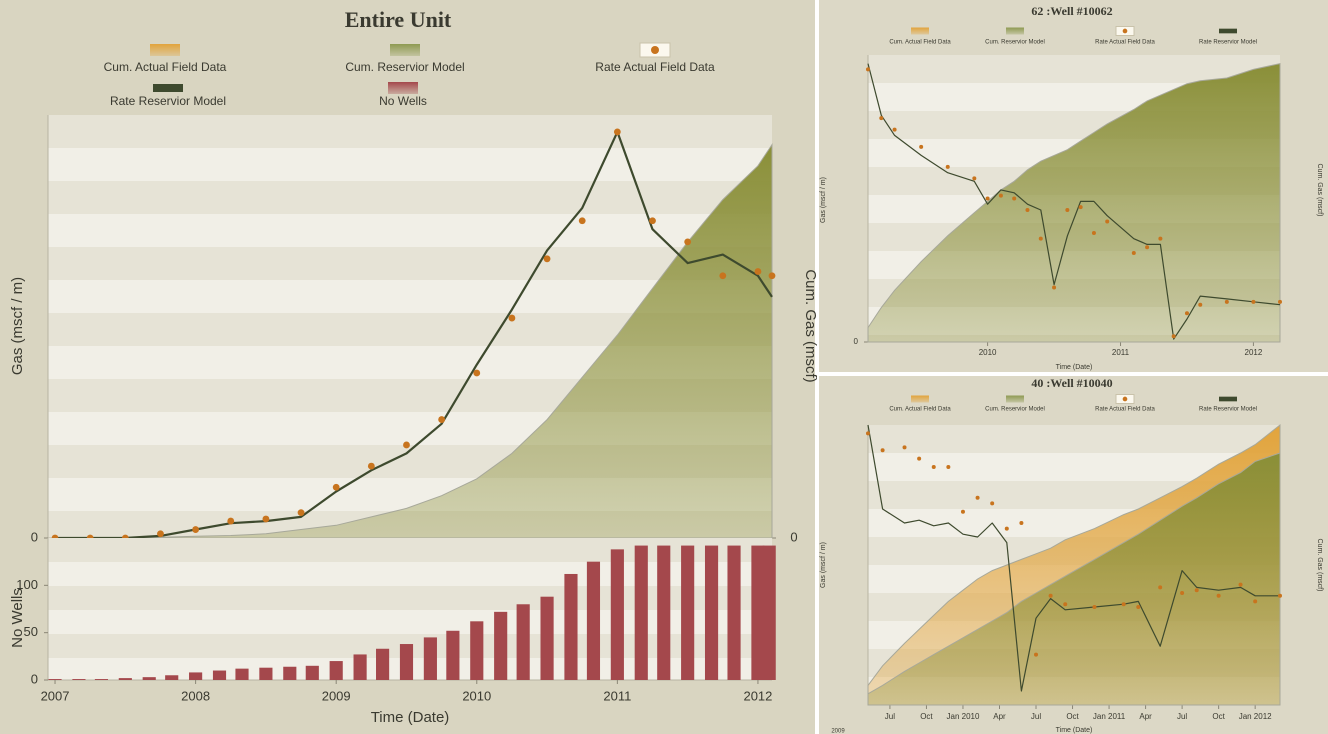  What do you see at coordinates (31, 631) in the screenshot?
I see `y-tick-label: 50` at bounding box center [31, 631].